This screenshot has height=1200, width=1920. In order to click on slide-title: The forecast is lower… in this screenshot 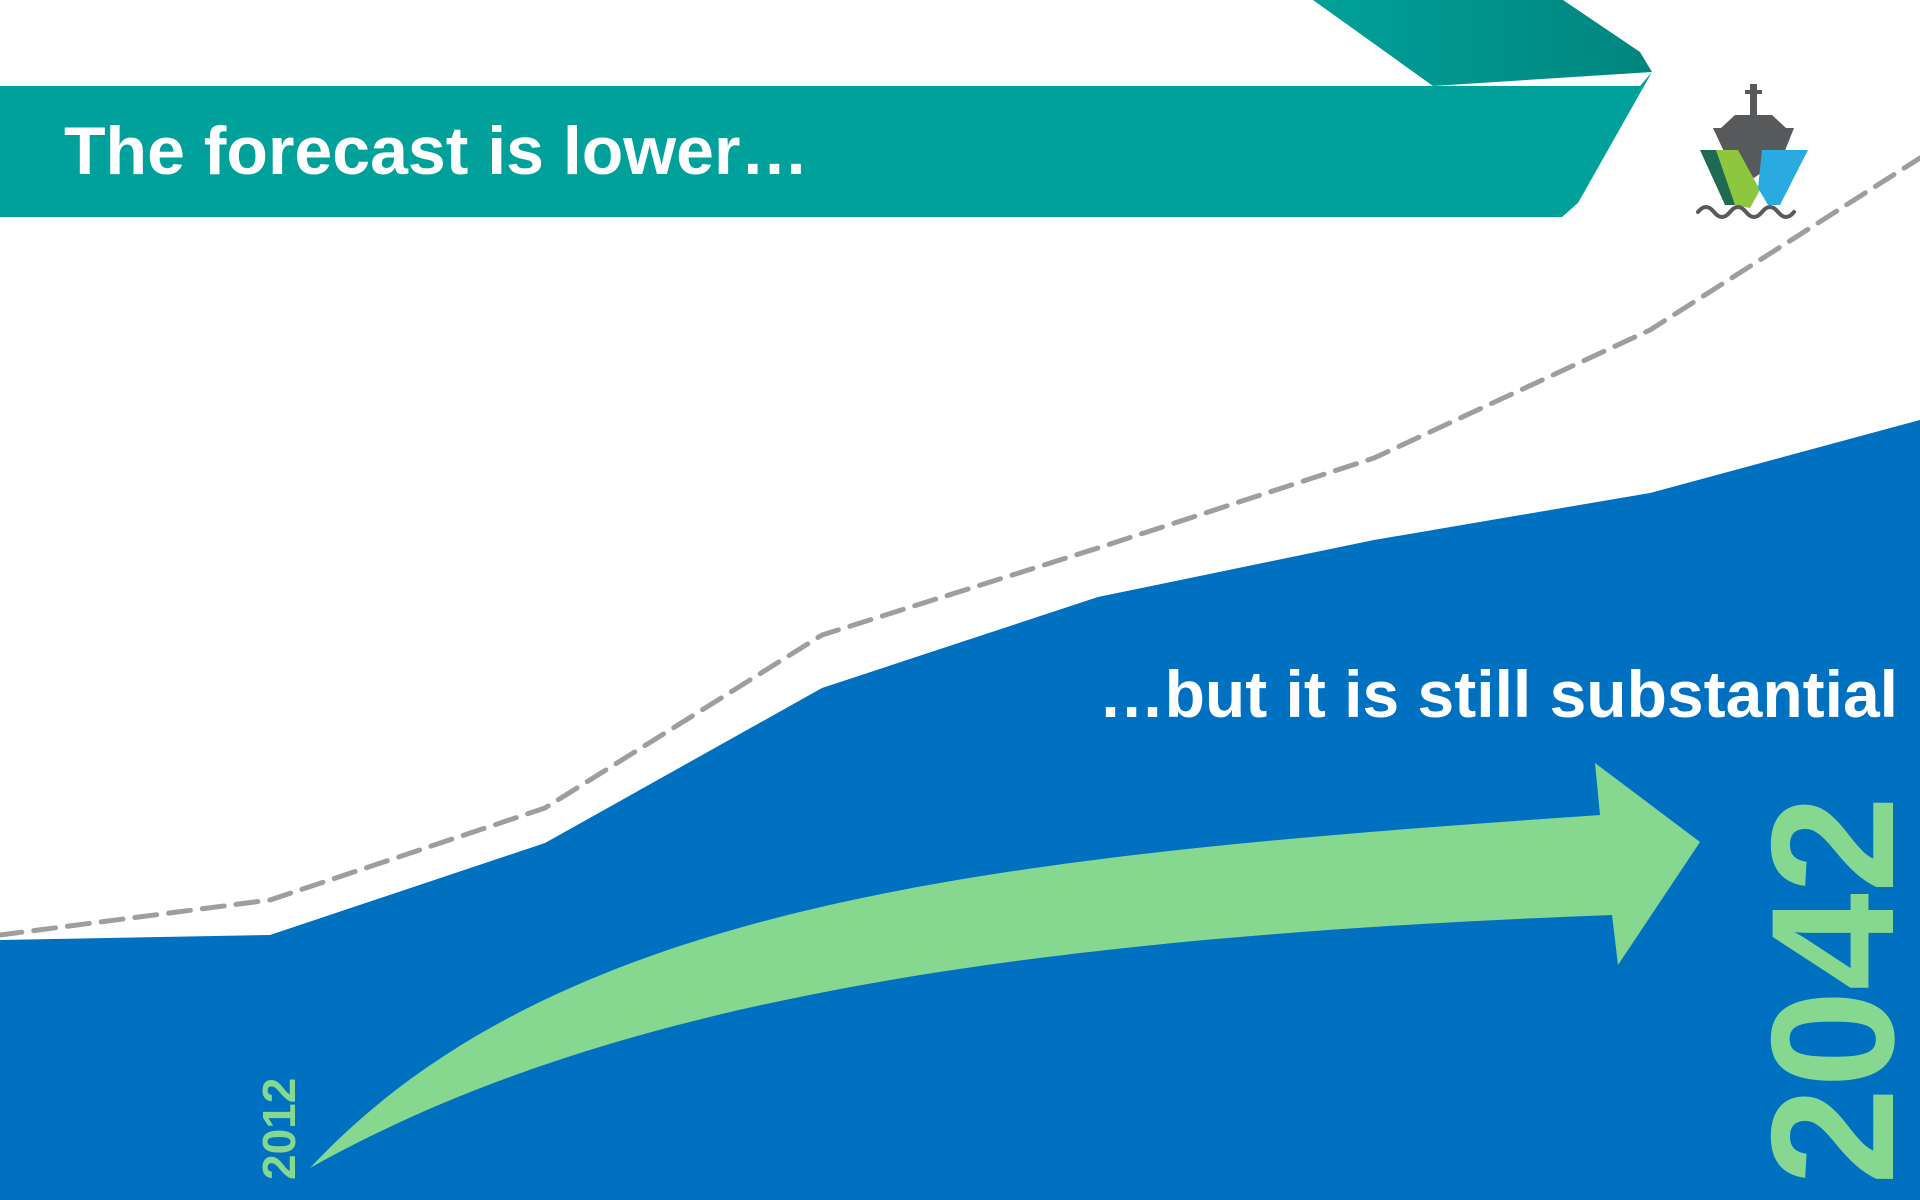, I will do `click(436, 151)`.